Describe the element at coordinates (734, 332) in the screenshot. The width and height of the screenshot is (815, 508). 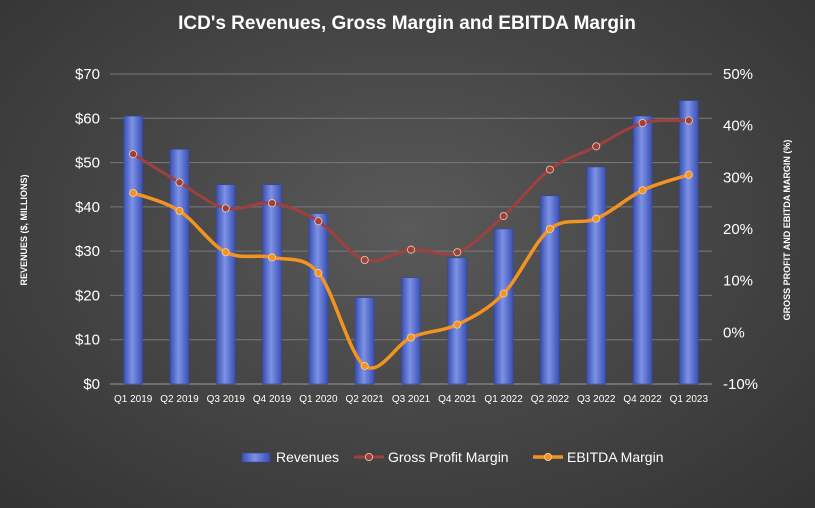
I see `y2-tick-label: 0%` at that location.